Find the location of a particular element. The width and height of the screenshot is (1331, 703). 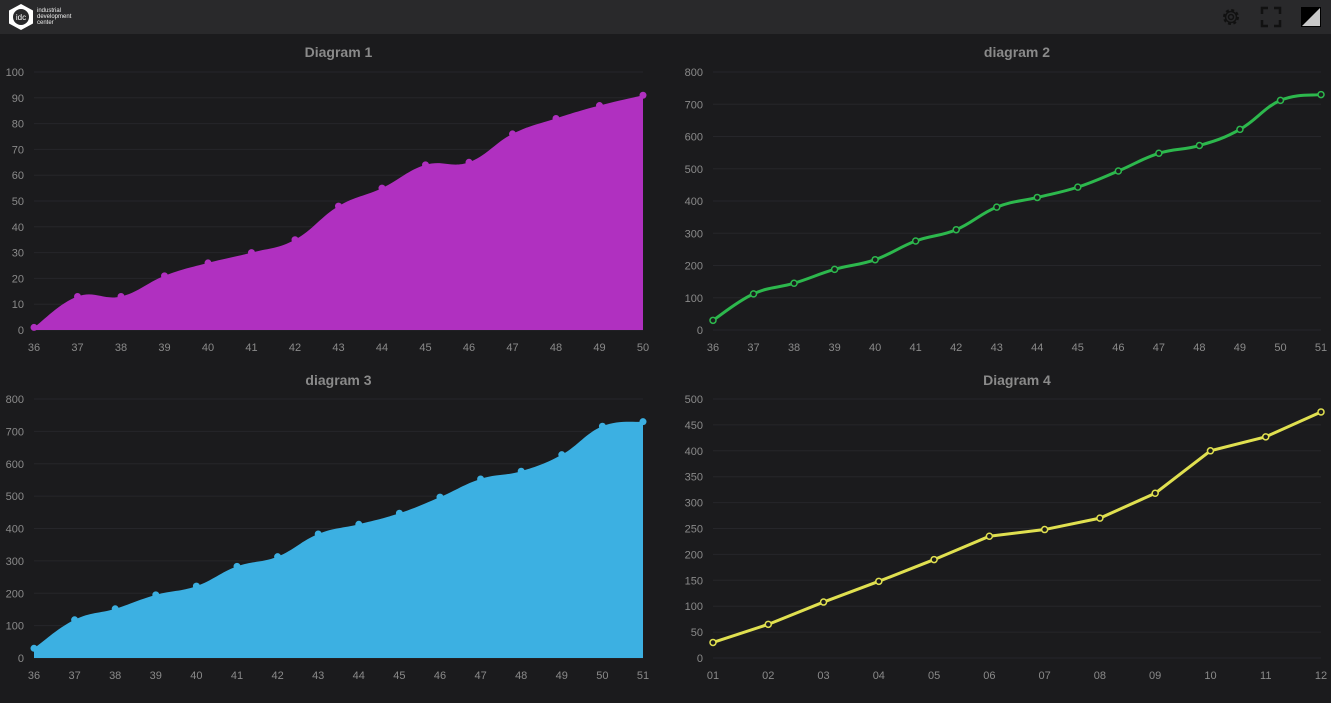

y-tick-label: 10 is located at coordinates (18, 305).